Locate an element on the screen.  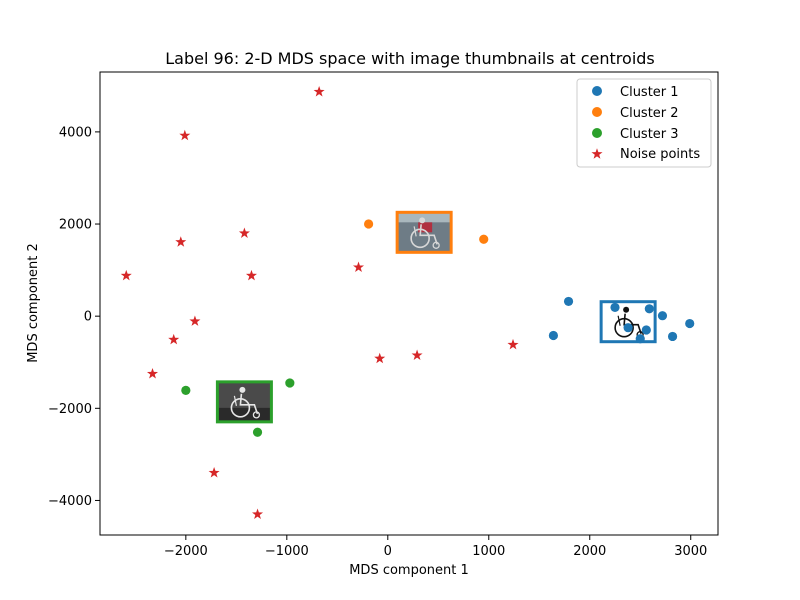
legend-marker-noise is located at coordinates (597, 153).